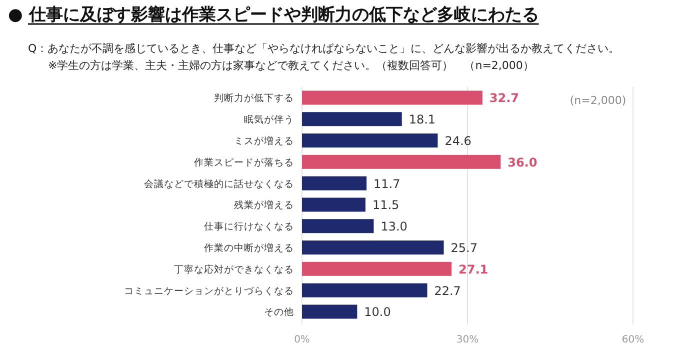  I want to click on data-label: 36.0, so click(523, 162).